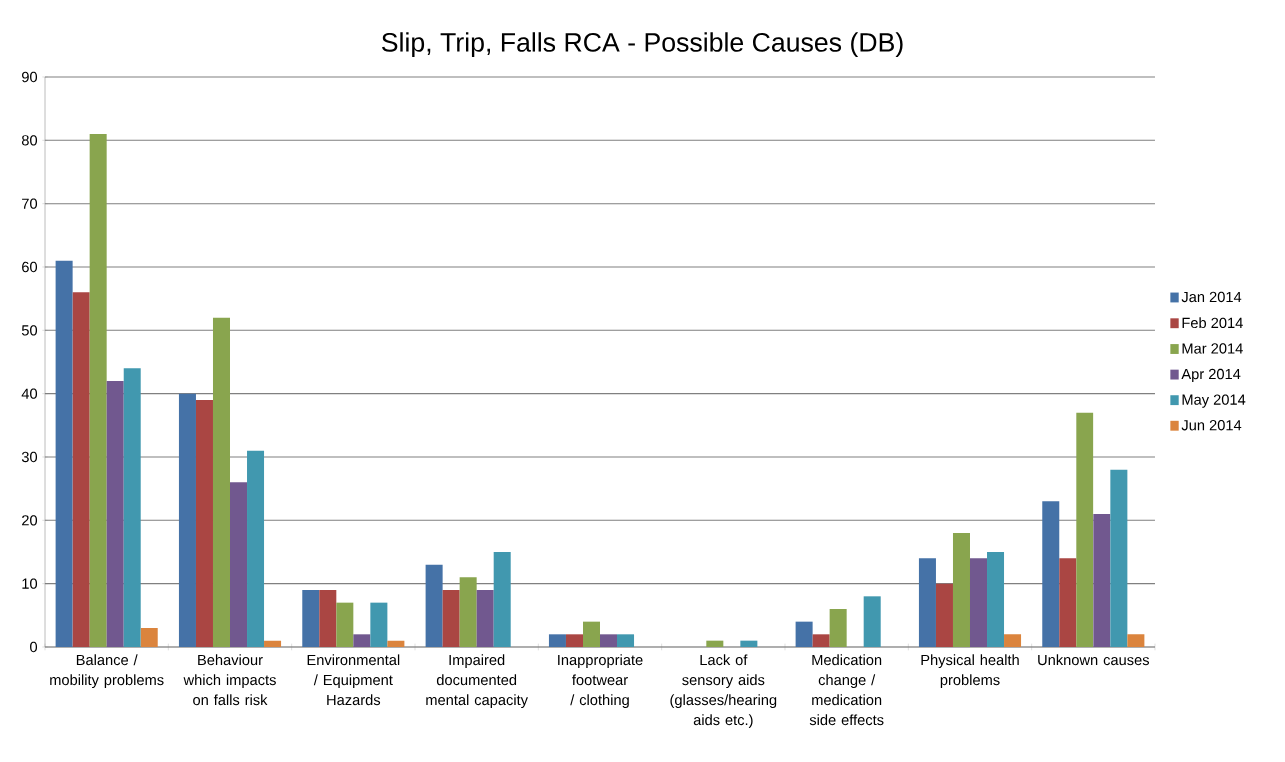 This screenshot has height=762, width=1285. What do you see at coordinates (30, 203) in the screenshot?
I see `y-tick-label: 70` at bounding box center [30, 203].